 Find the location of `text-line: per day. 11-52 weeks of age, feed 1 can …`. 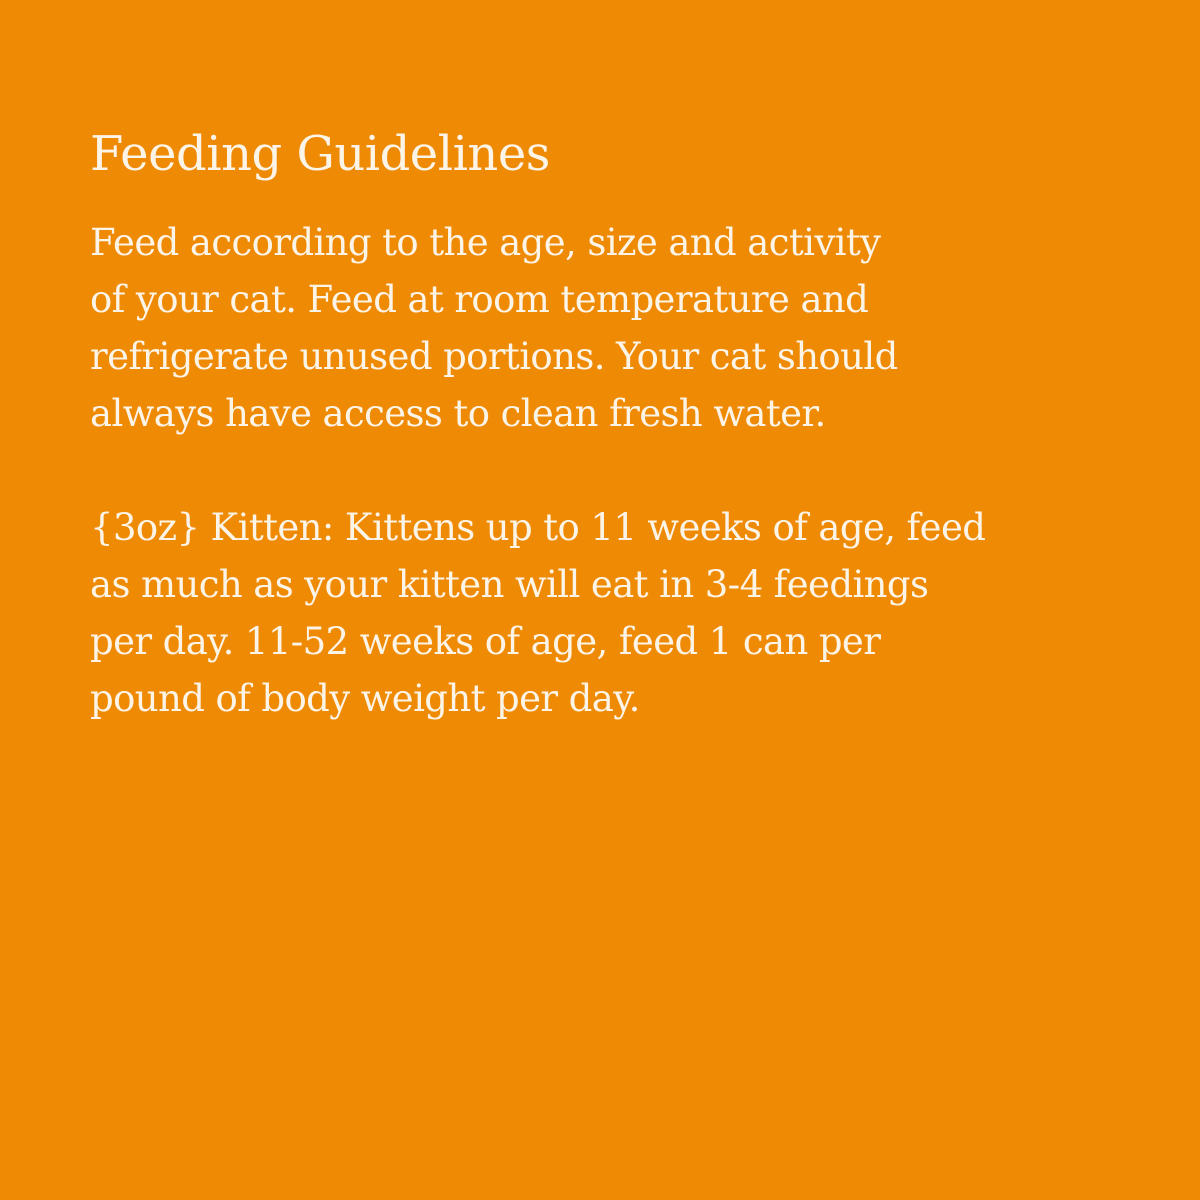

text-line: per day. 11-52 weeks of age, feed 1 can … is located at coordinates (485, 641).